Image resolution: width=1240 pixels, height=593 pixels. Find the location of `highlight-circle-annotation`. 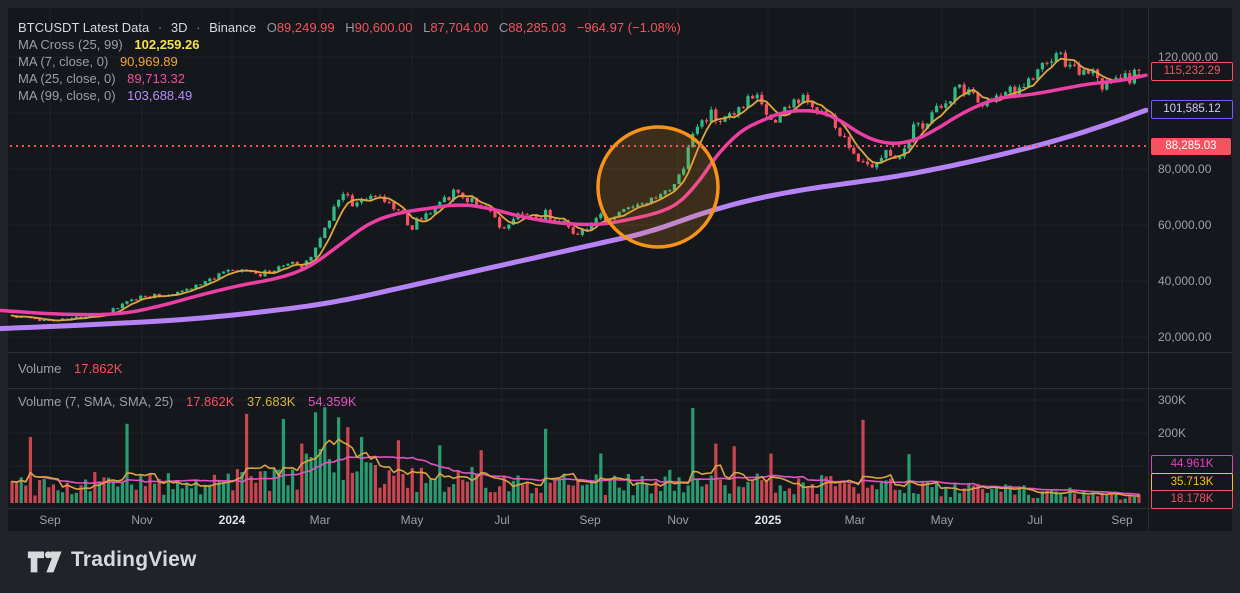

highlight-circle-annotation is located at coordinates (658, 187).